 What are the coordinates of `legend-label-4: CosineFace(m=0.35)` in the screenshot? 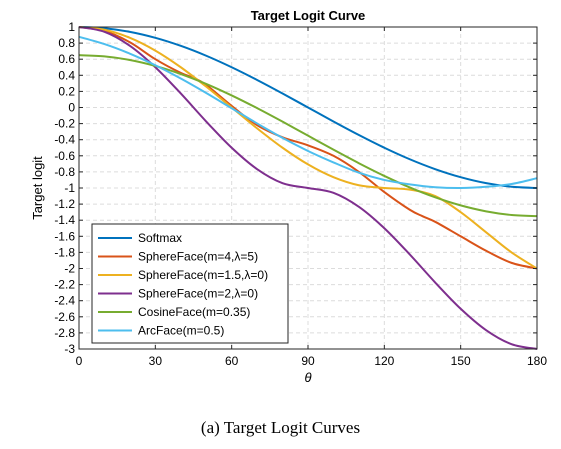 It's located at (194, 312).